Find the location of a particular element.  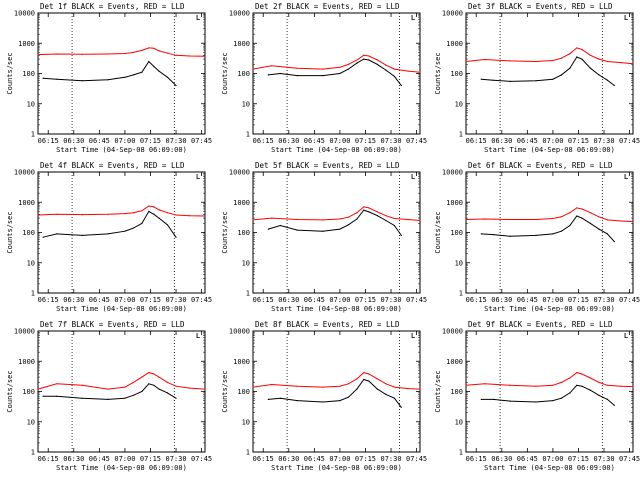

panel-title: Det 2f BLACK = Events, RED = LLD is located at coordinates (327, 6).